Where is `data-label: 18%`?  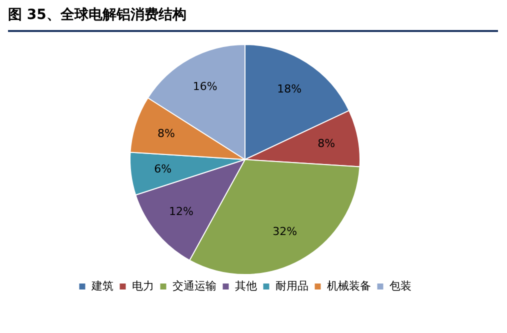
data-label: 18% is located at coordinates (289, 89).